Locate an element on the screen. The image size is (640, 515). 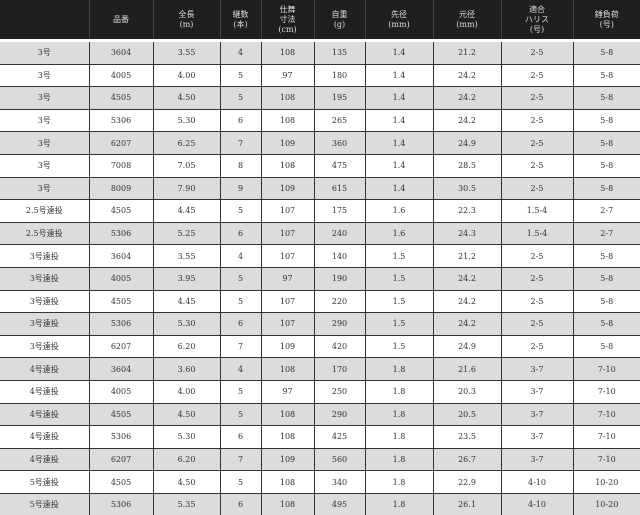
table-cell: 3604 is located at coordinates (120, 369).